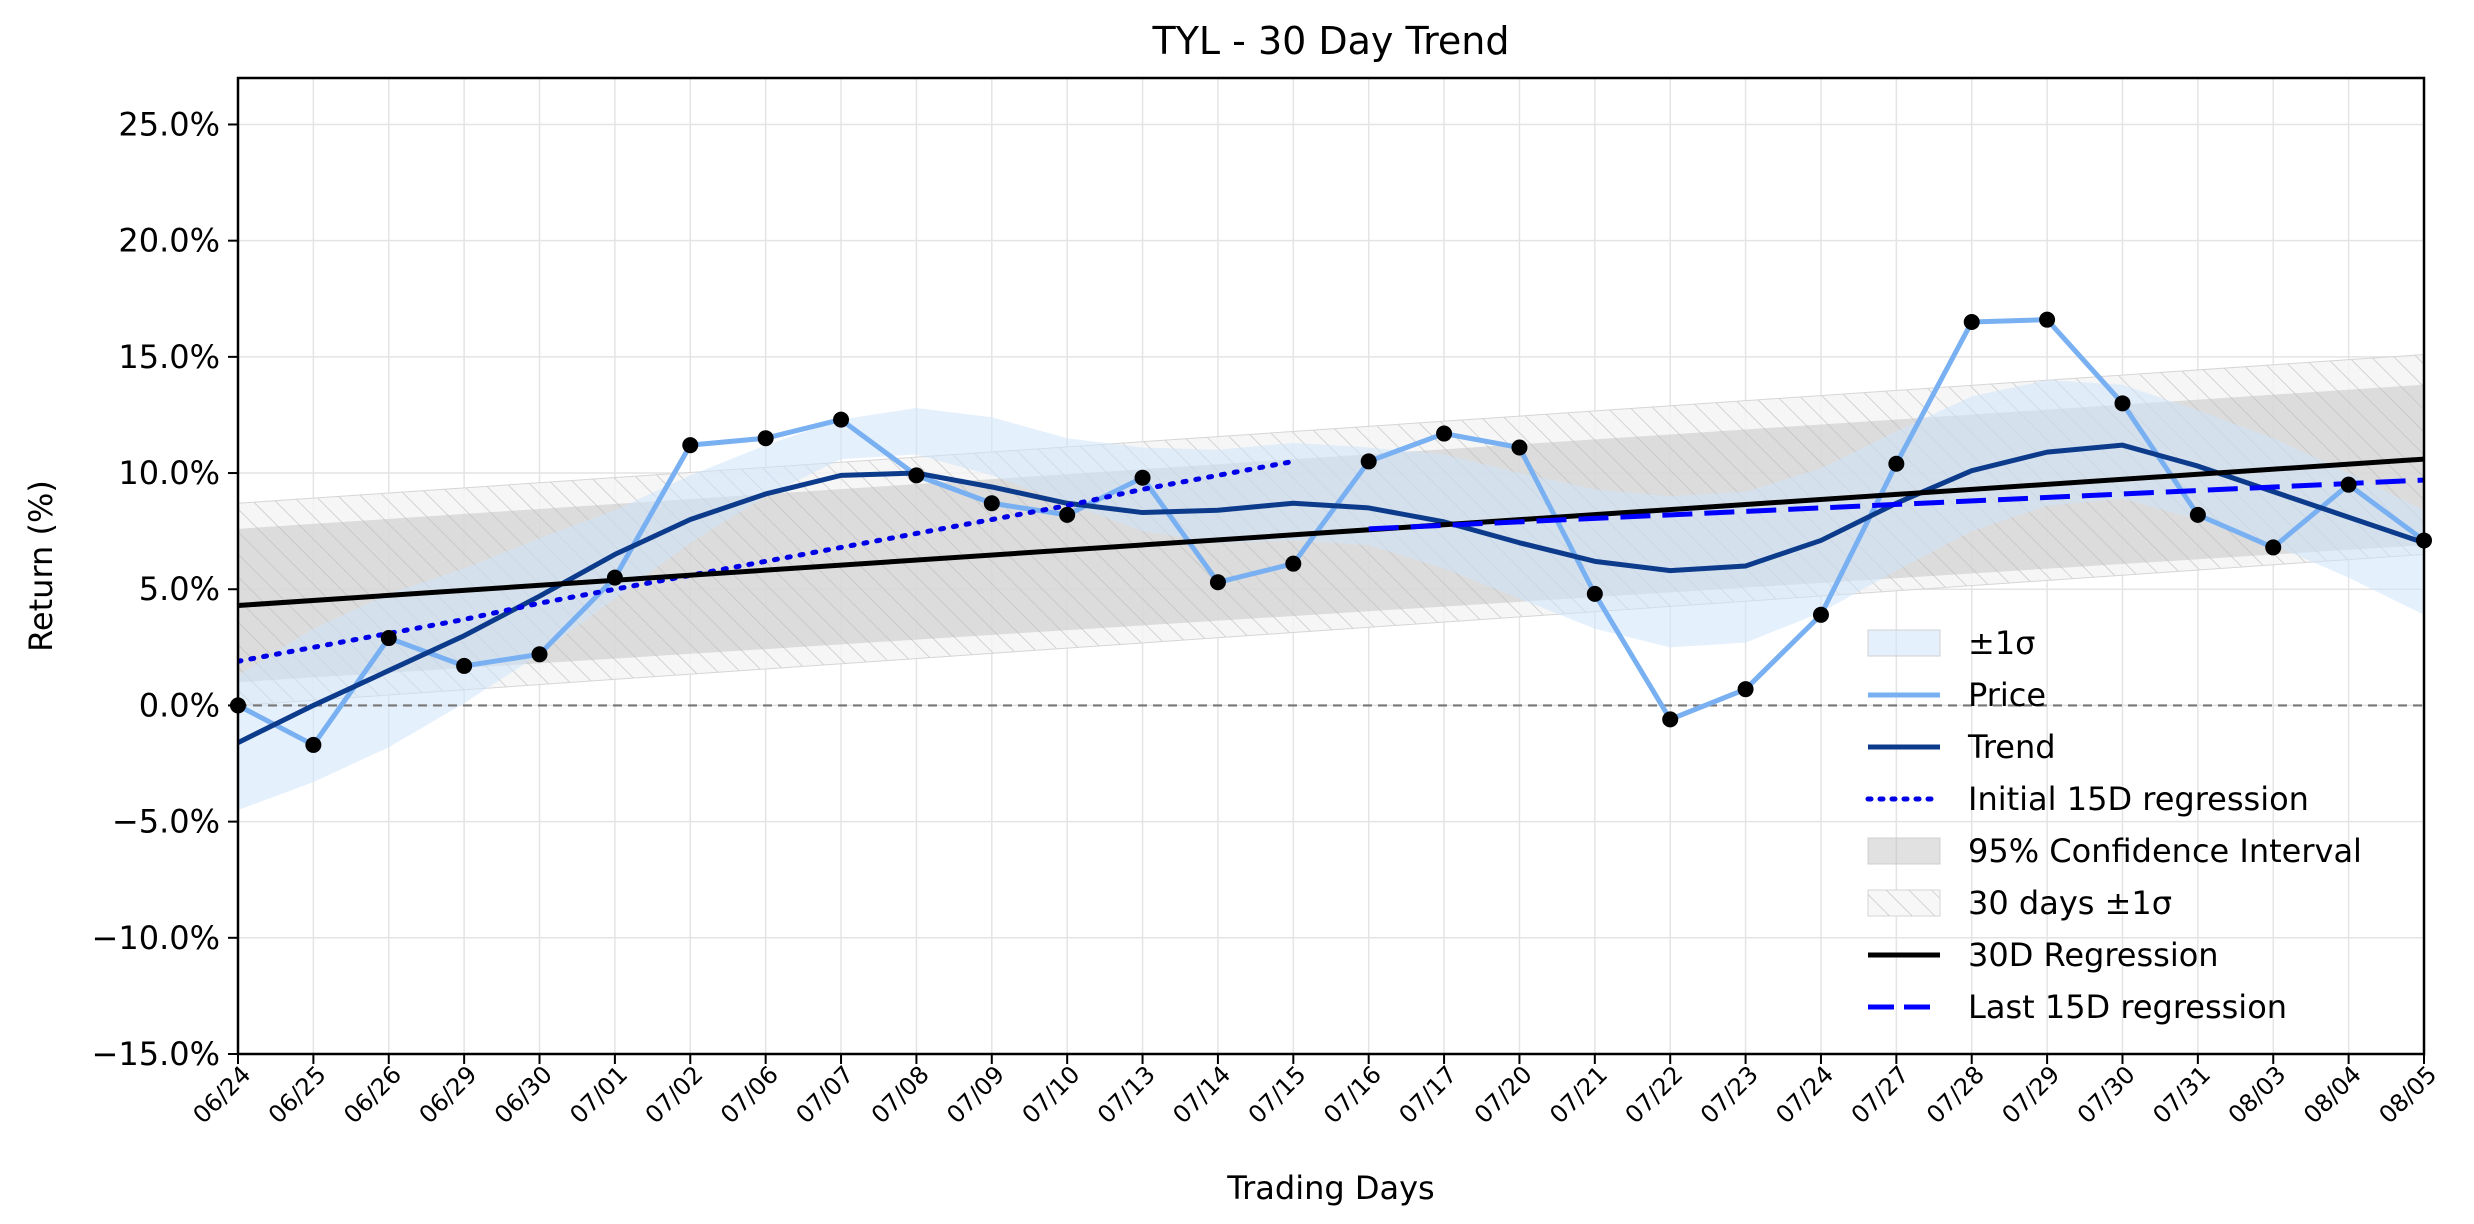 The width and height of the screenshot is (2474, 1224). I want to click on y-tick-label: 15.0%, so click(169, 357).